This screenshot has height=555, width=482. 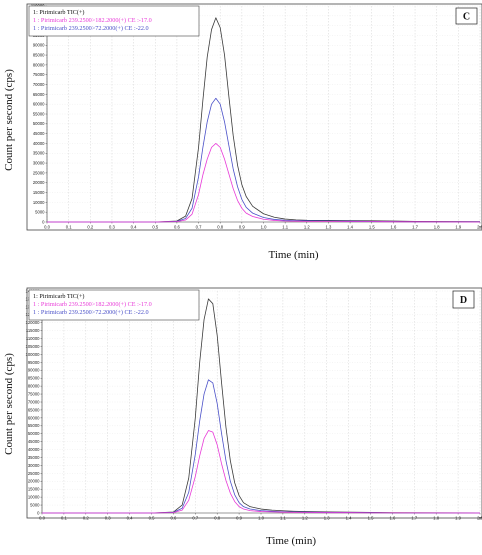 What do you see at coordinates (39, 153) in the screenshot?
I see `y-tick-label: 35000` at bounding box center [39, 153].